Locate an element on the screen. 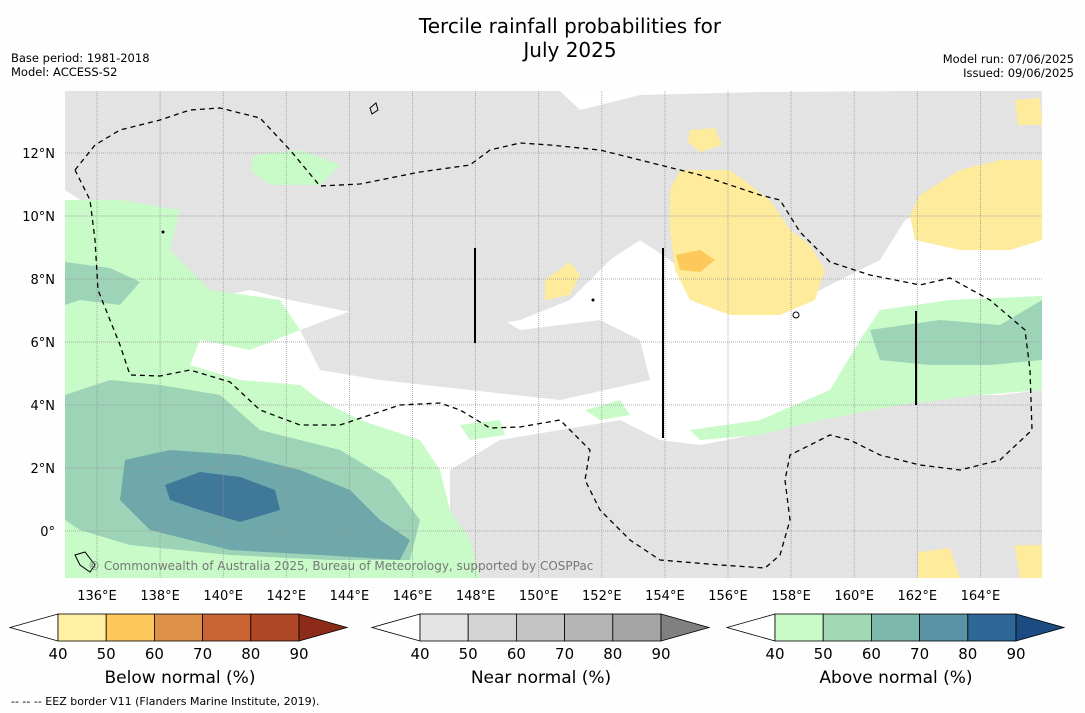 The width and height of the screenshot is (1085, 713). base-period: Base period: 1981-2018 is located at coordinates (80, 58).